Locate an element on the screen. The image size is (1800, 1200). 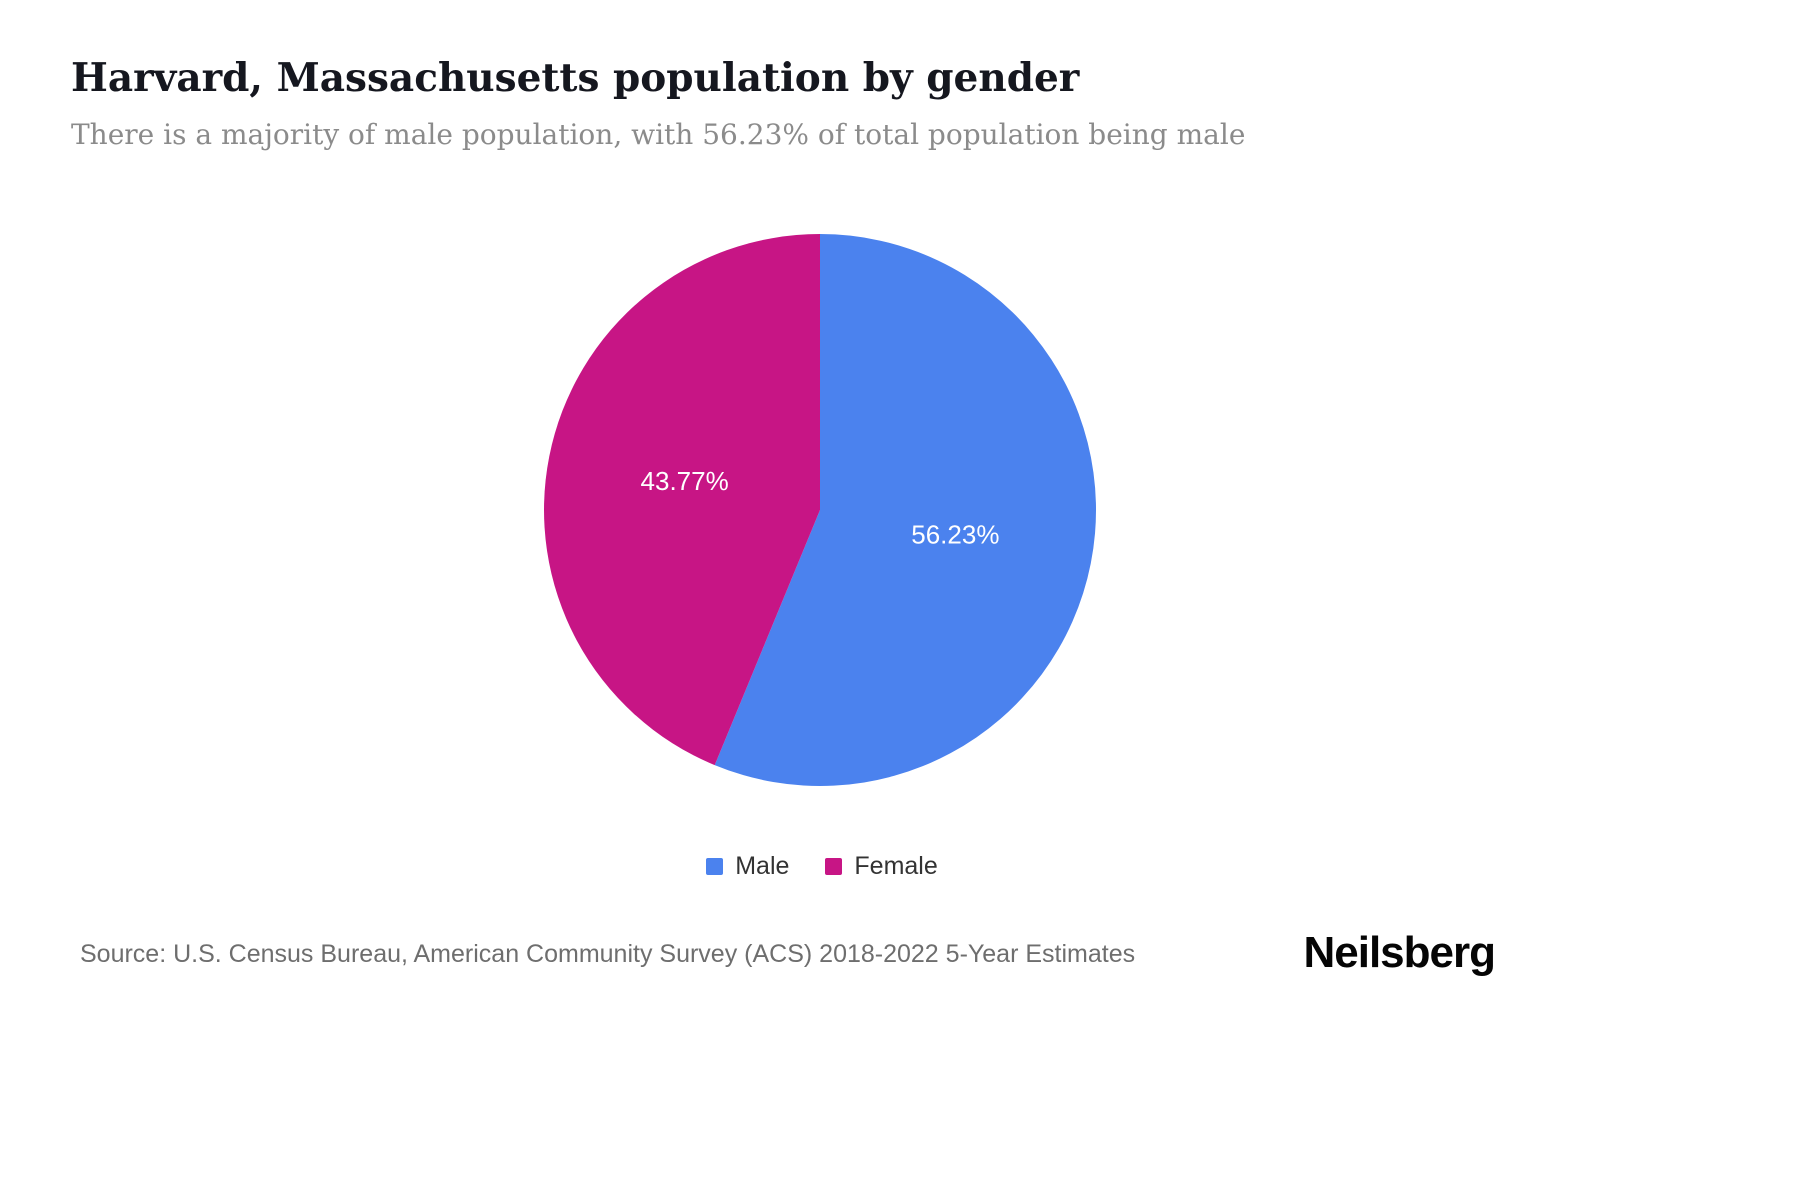
legend-item-male: Male is located at coordinates (747, 866).